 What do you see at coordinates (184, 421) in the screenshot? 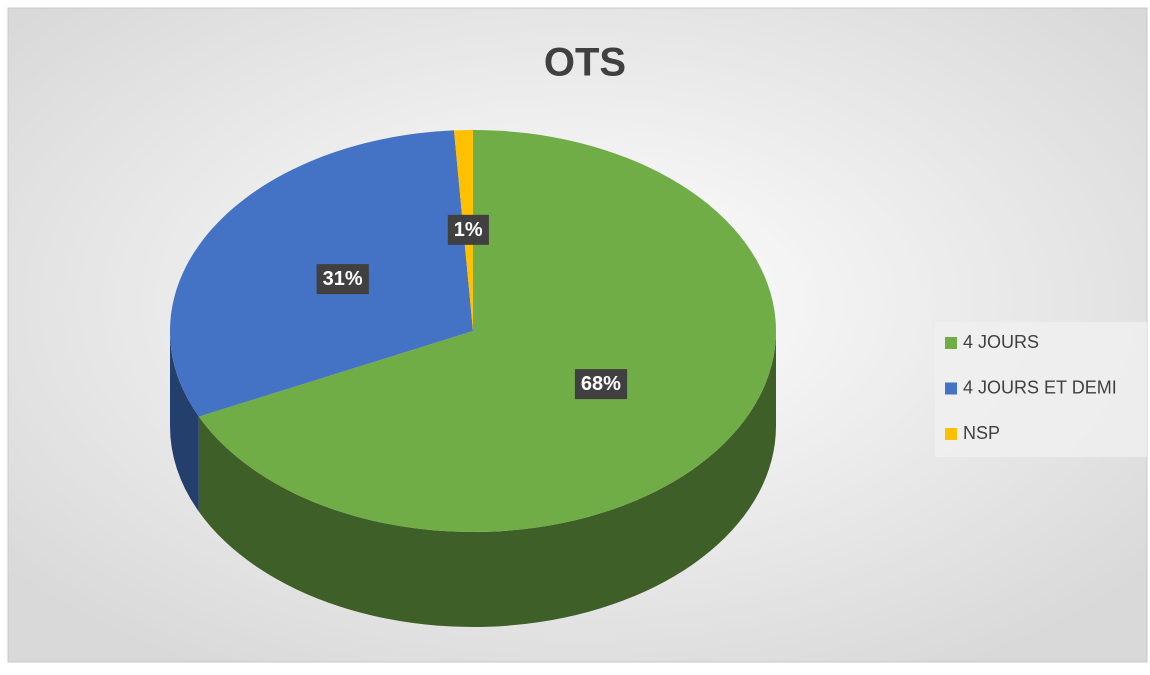
I see `slice-side` at bounding box center [184, 421].